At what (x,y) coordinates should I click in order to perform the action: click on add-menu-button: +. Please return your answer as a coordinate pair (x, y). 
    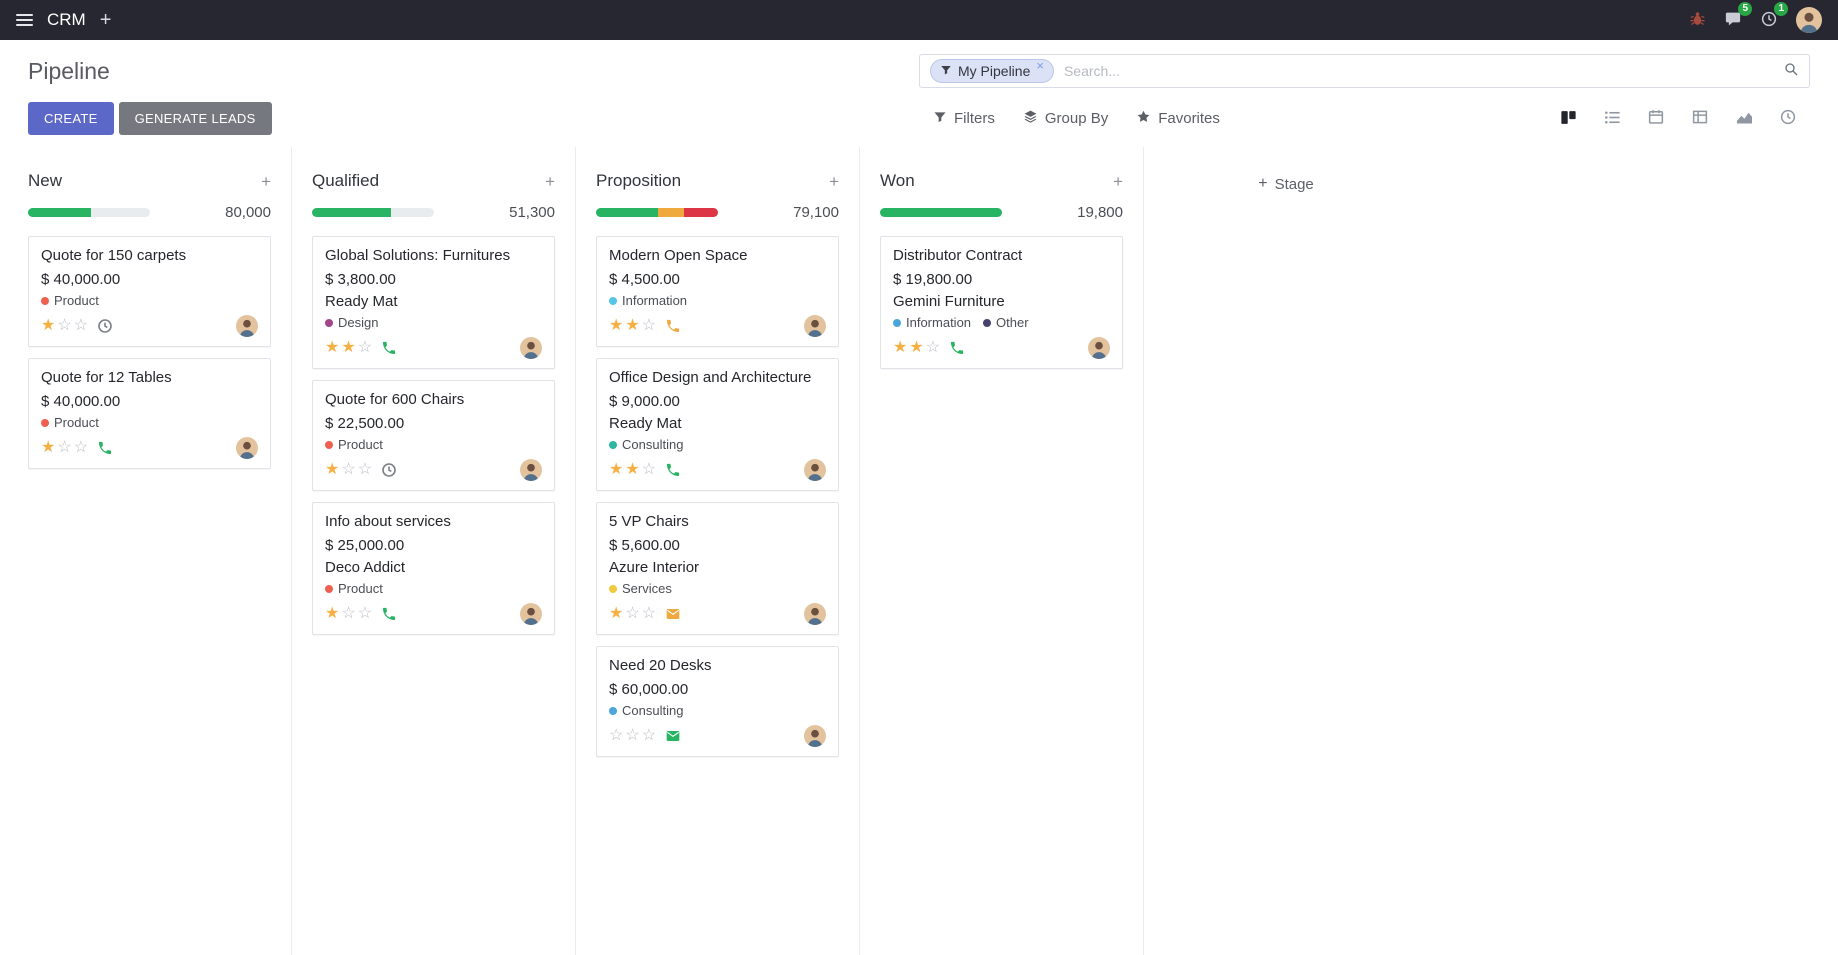
    Looking at the image, I should click on (106, 20).